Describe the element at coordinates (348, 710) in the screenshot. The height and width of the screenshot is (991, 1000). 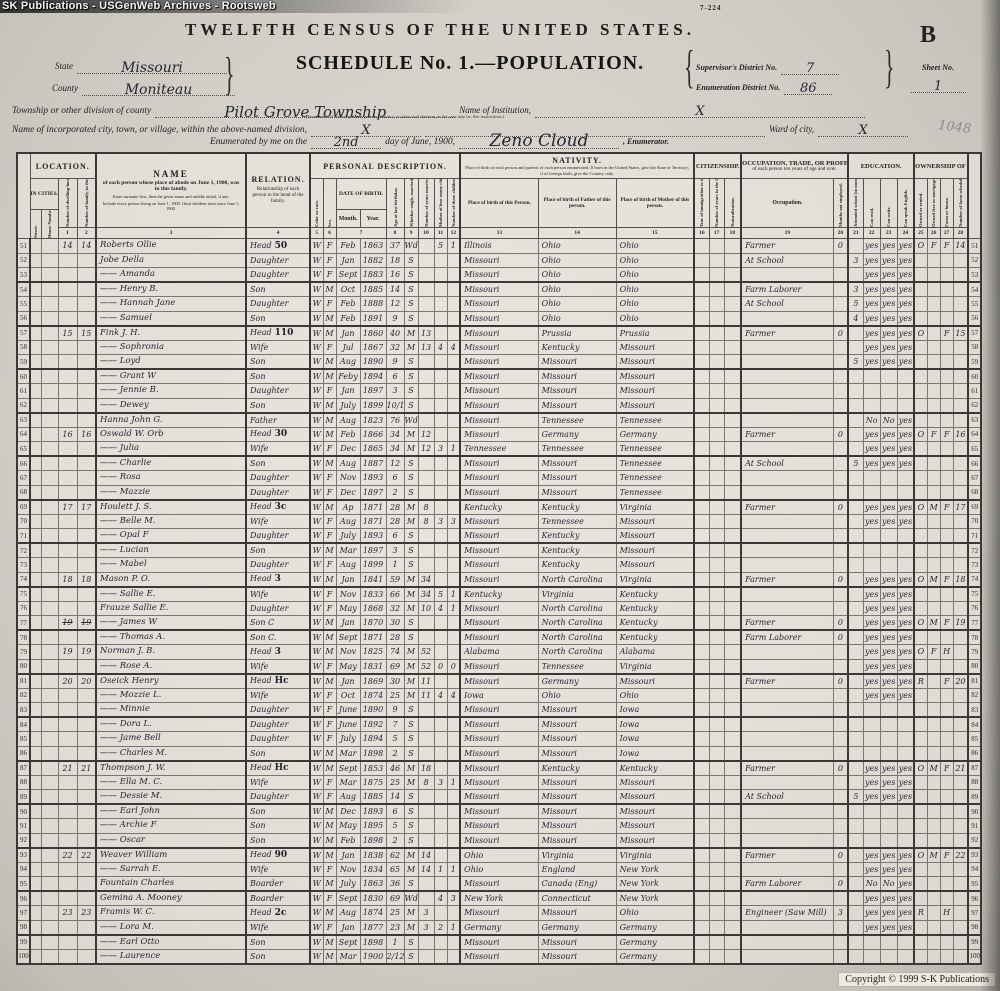
I see `cell-mo: June` at that location.